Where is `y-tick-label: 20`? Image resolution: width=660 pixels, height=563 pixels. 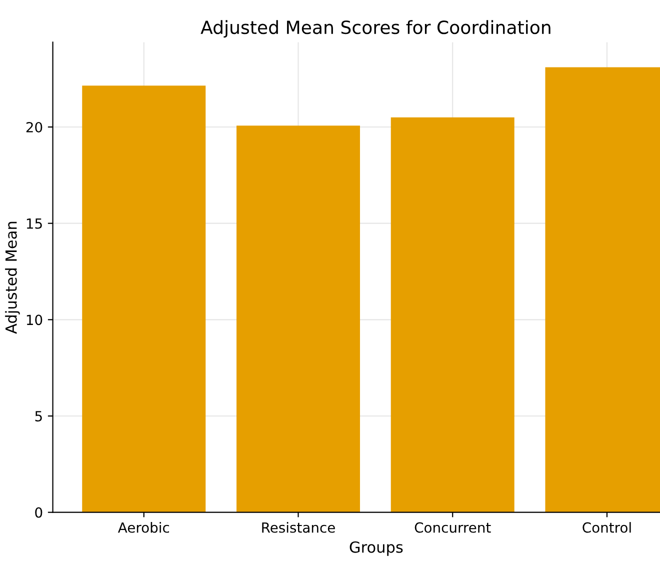 y-tick-label: 20 is located at coordinates (34, 127).